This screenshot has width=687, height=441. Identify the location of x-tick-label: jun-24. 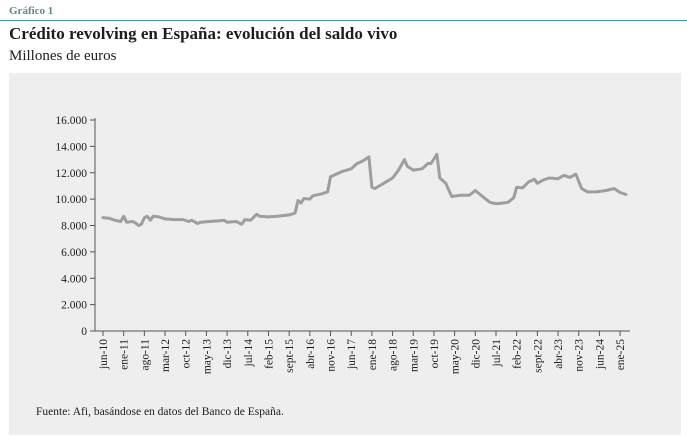
(600, 354).